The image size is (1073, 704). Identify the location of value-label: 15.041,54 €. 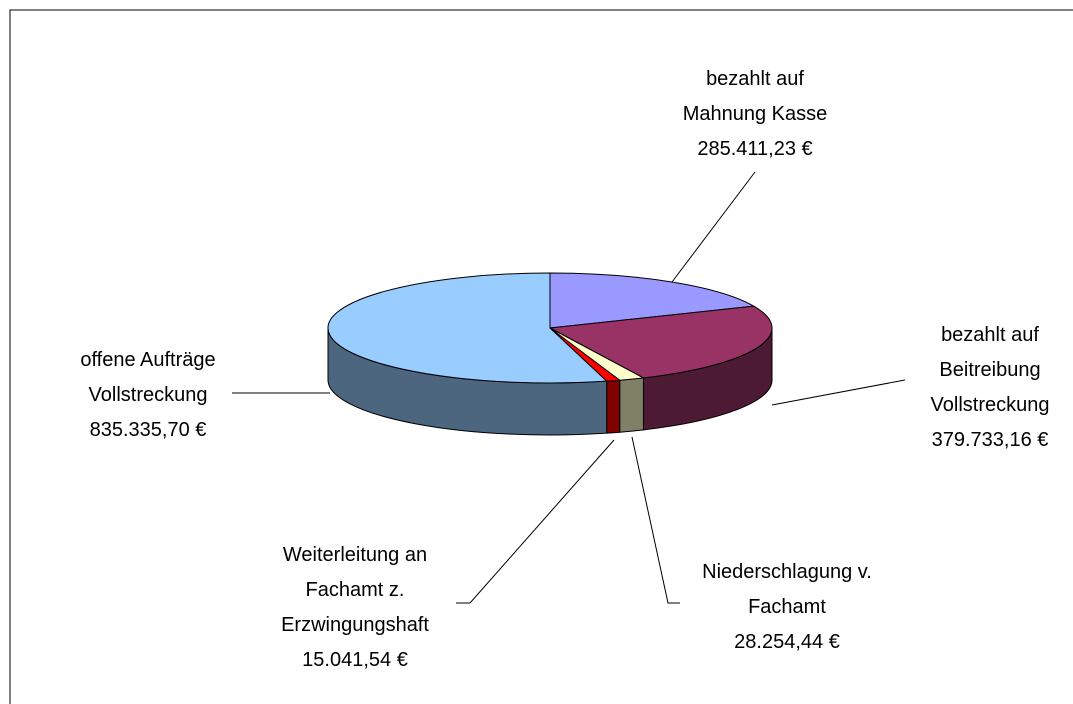
(355, 660).